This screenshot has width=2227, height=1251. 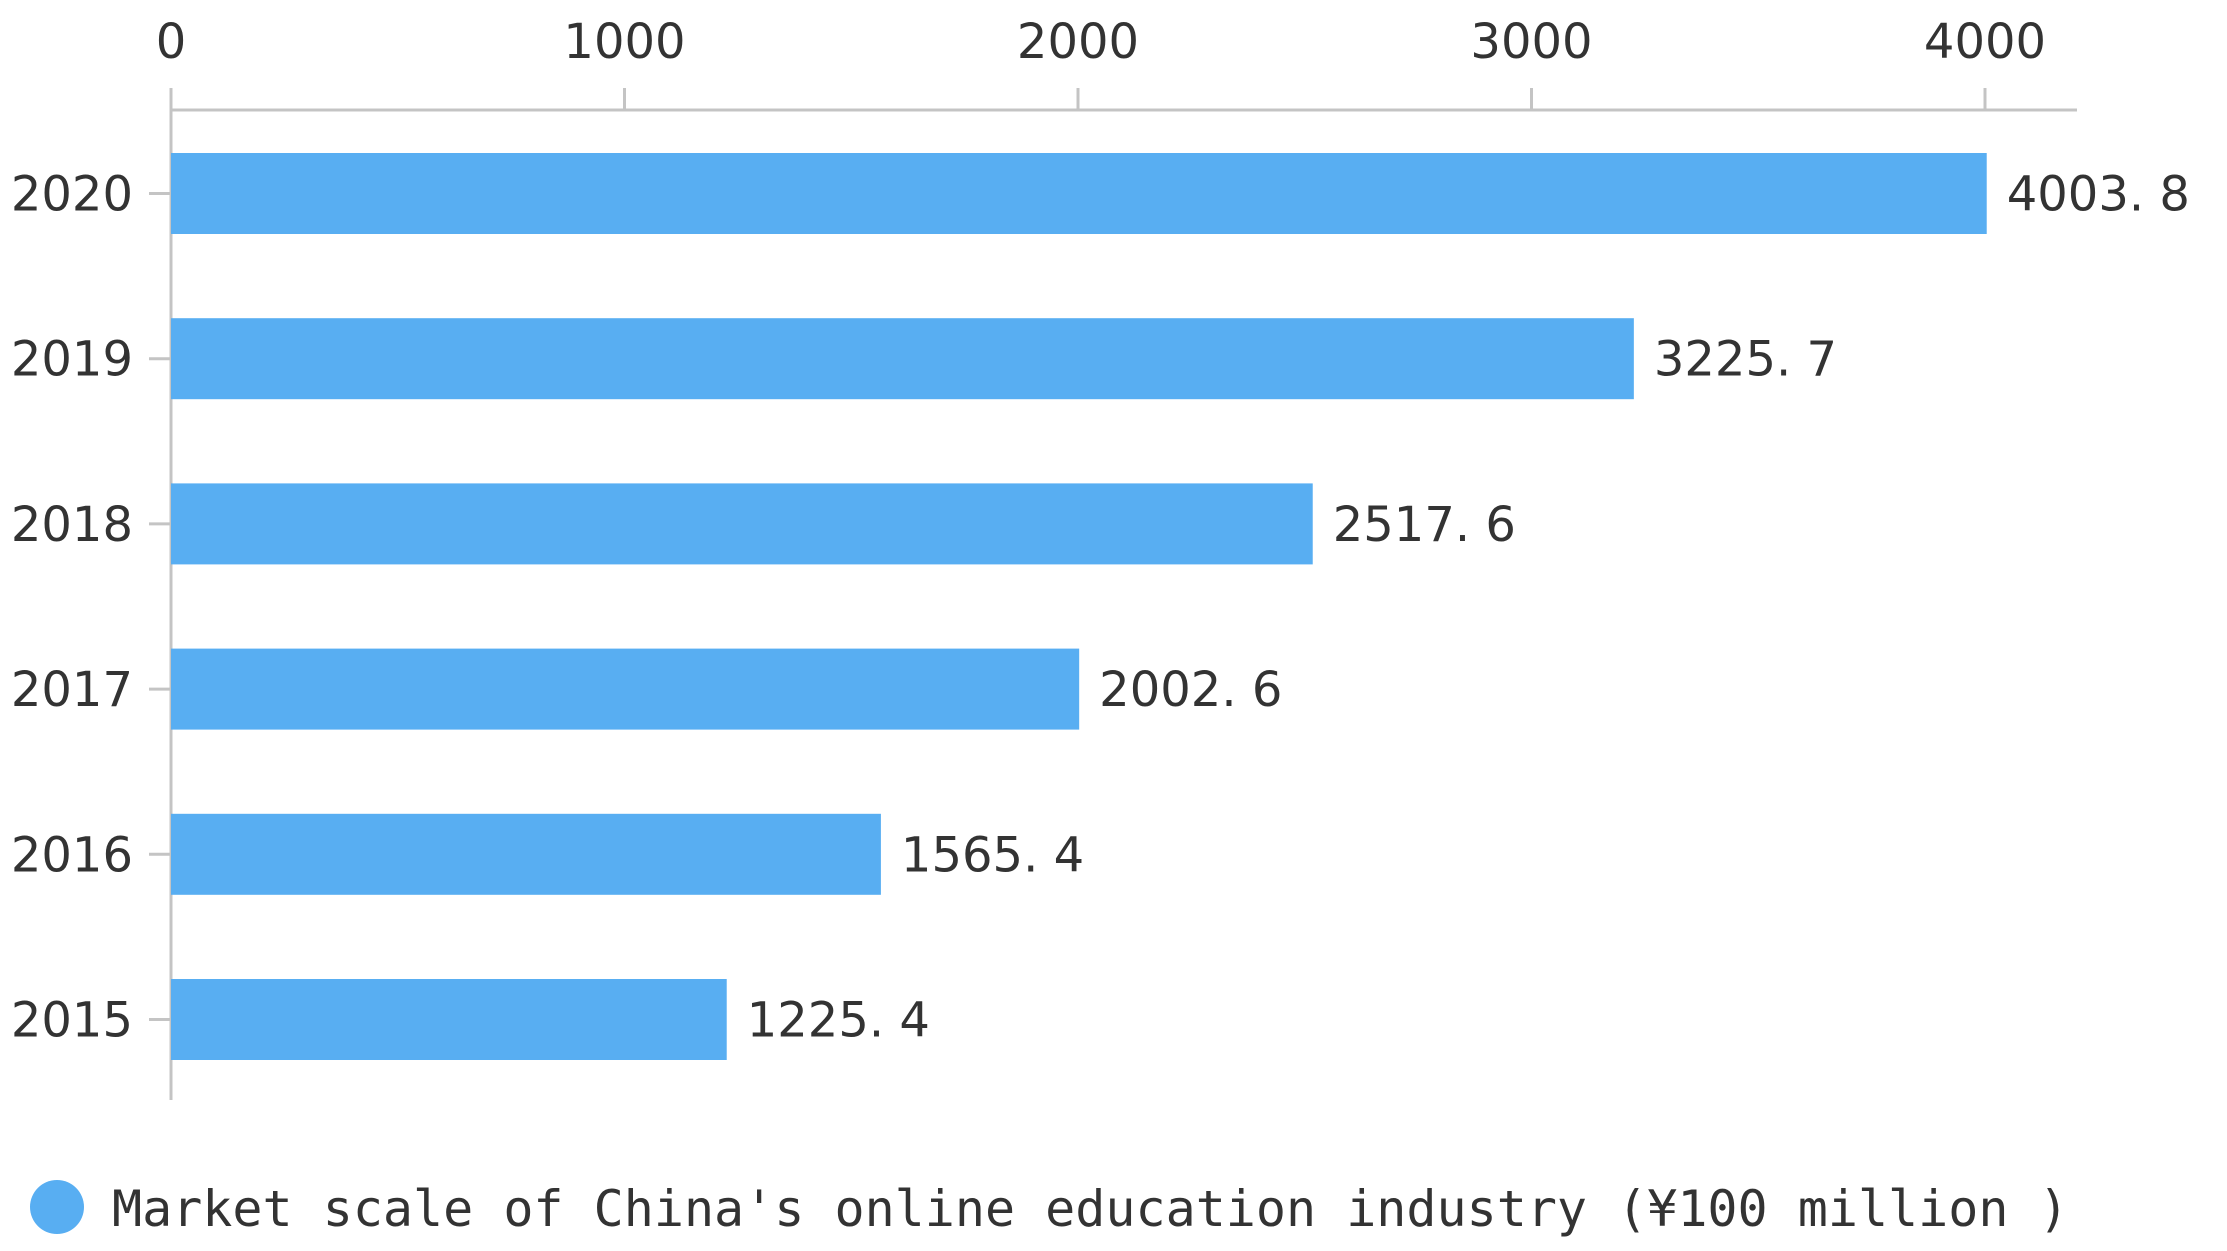 What do you see at coordinates (449, 1019) in the screenshot?
I see `bar-2015` at bounding box center [449, 1019].